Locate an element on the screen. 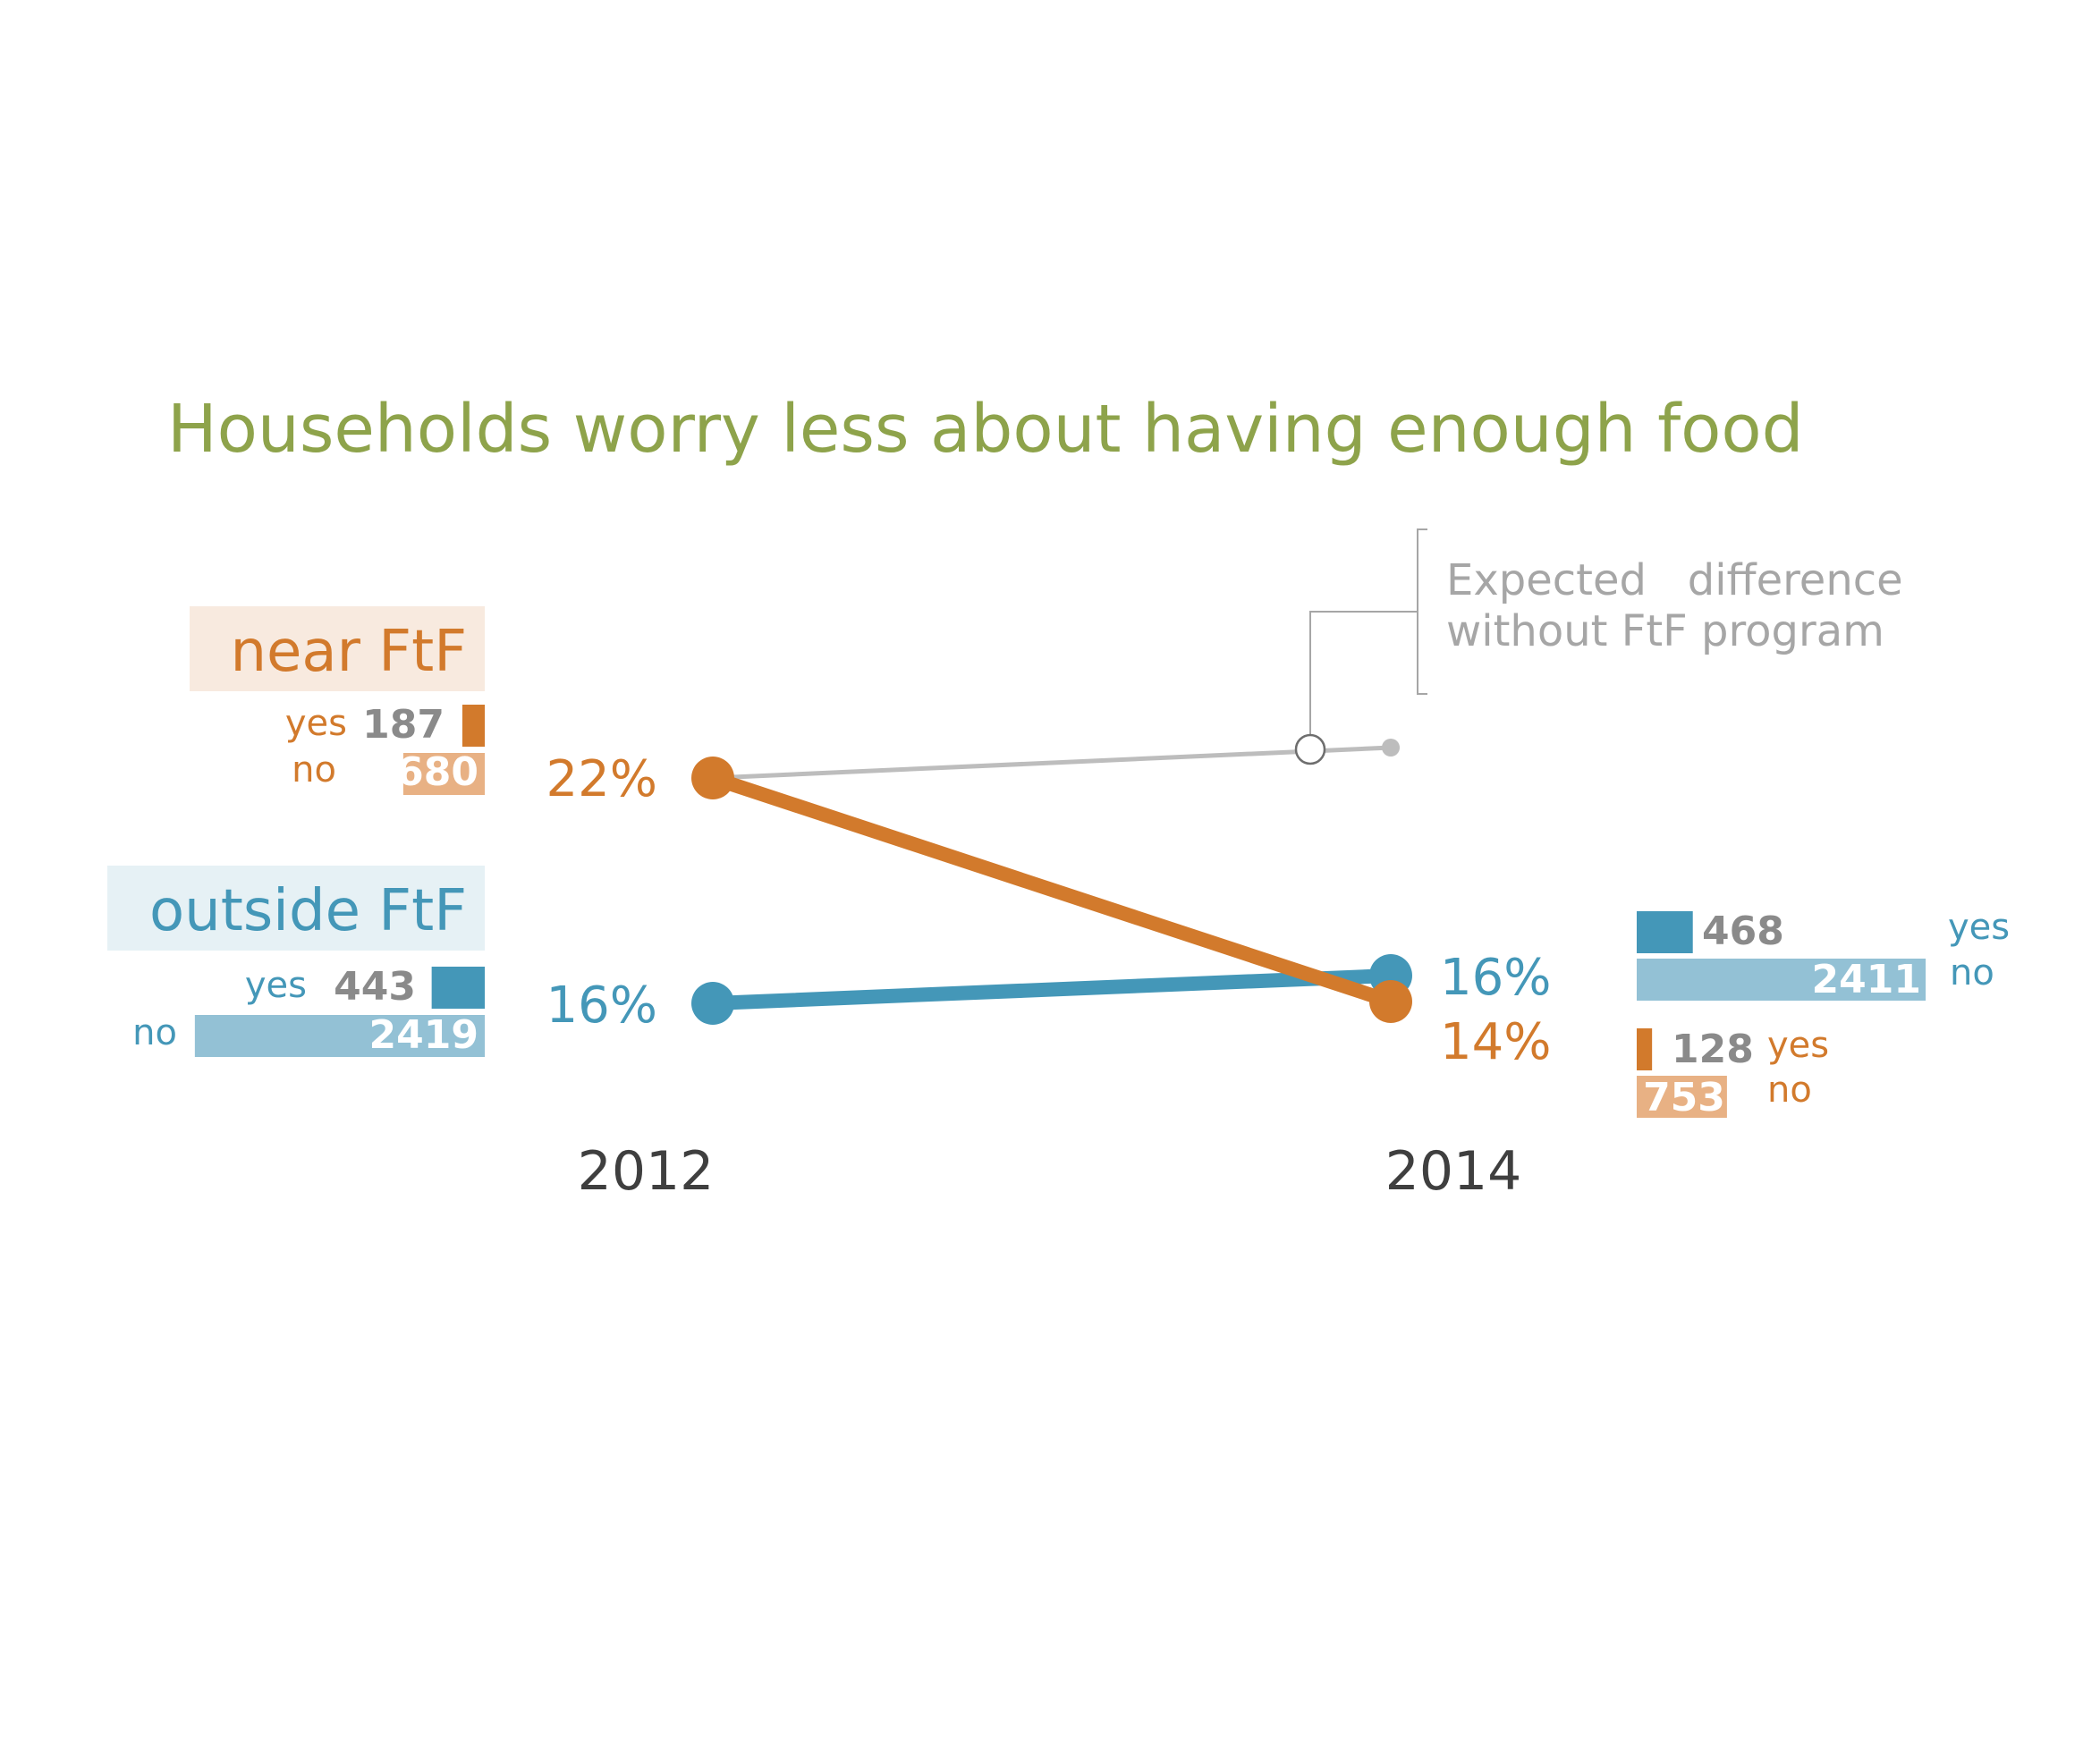 This screenshot has width=2100, height=1750. outside-ftf-label-2012: 16% is located at coordinates (601, 1005).